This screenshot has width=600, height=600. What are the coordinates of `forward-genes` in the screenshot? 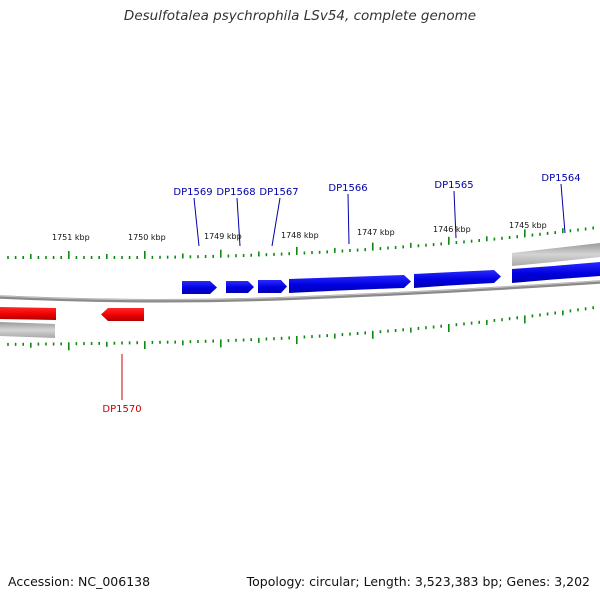 It's located at (391, 278).